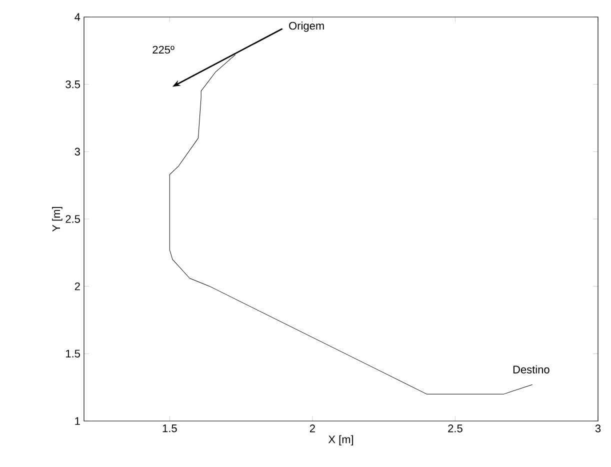 The width and height of the screenshot is (611, 467). I want to click on x-axis-title: X [m], so click(341, 440).